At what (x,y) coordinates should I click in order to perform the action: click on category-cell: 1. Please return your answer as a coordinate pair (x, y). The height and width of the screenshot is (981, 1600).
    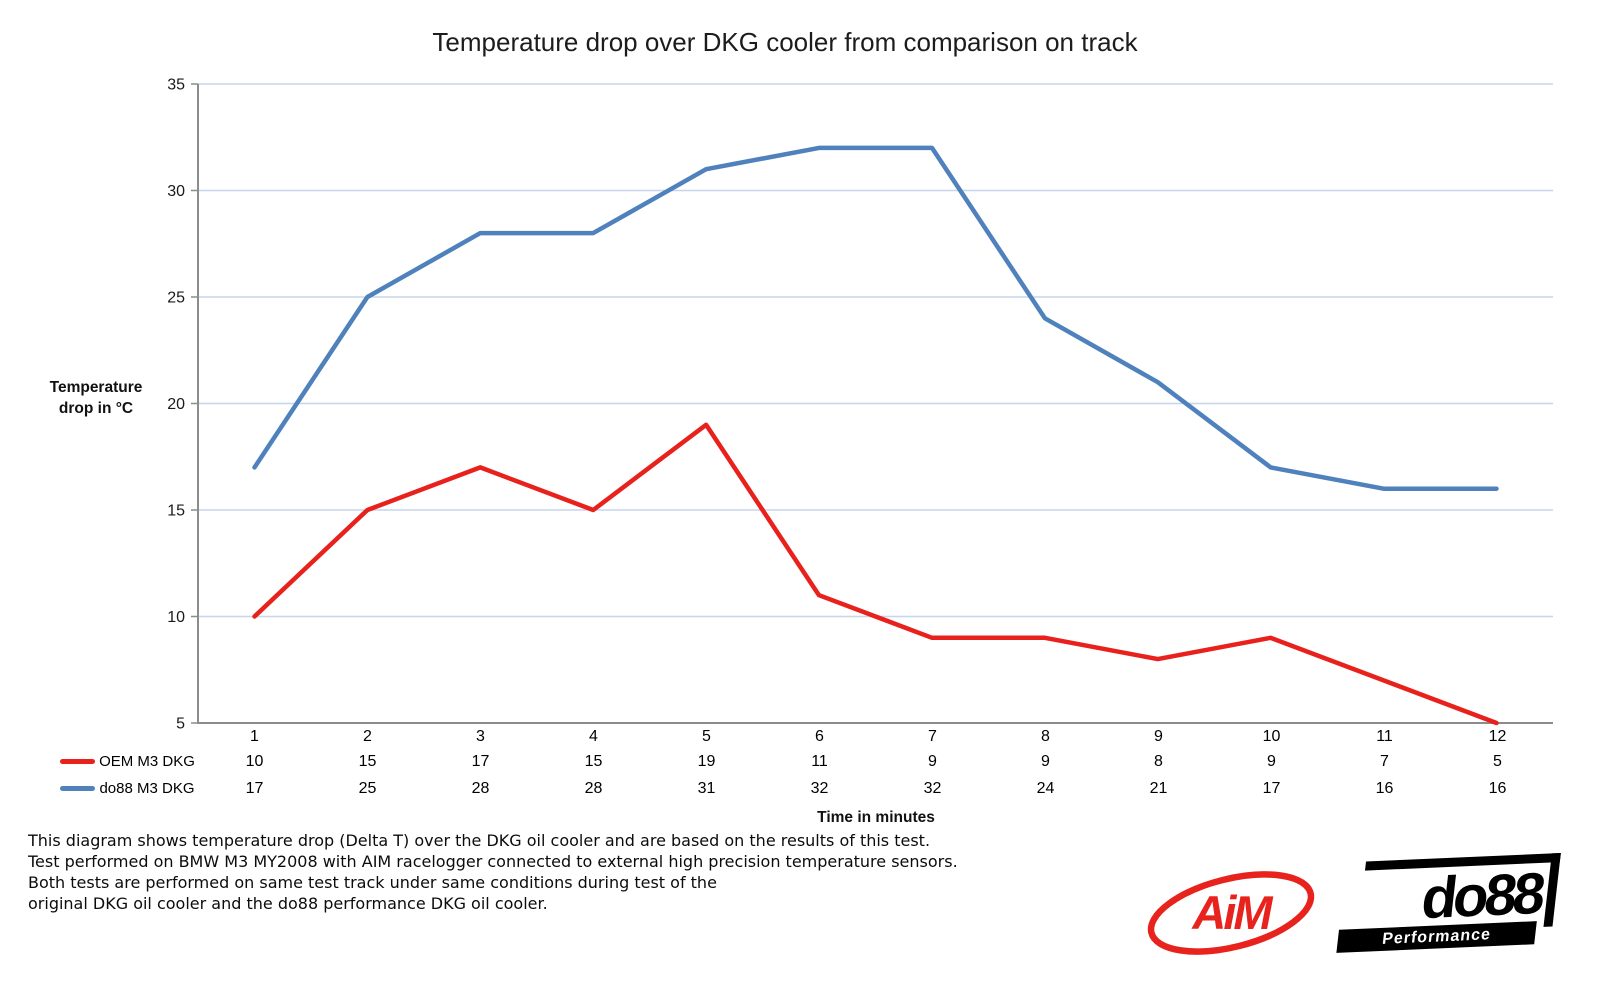
    Looking at the image, I should click on (254, 736).